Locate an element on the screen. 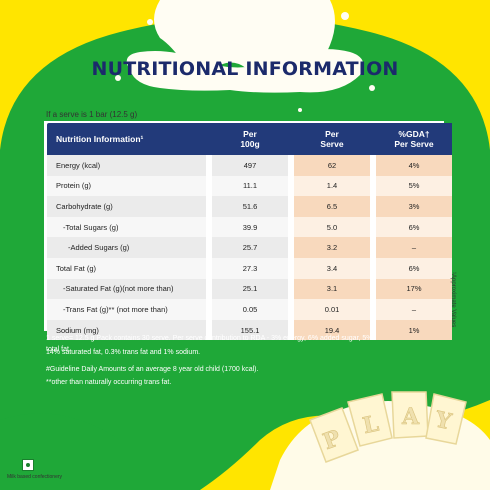 The image size is (490, 490). header-per-serve: Per Serve is located at coordinates (332, 139).